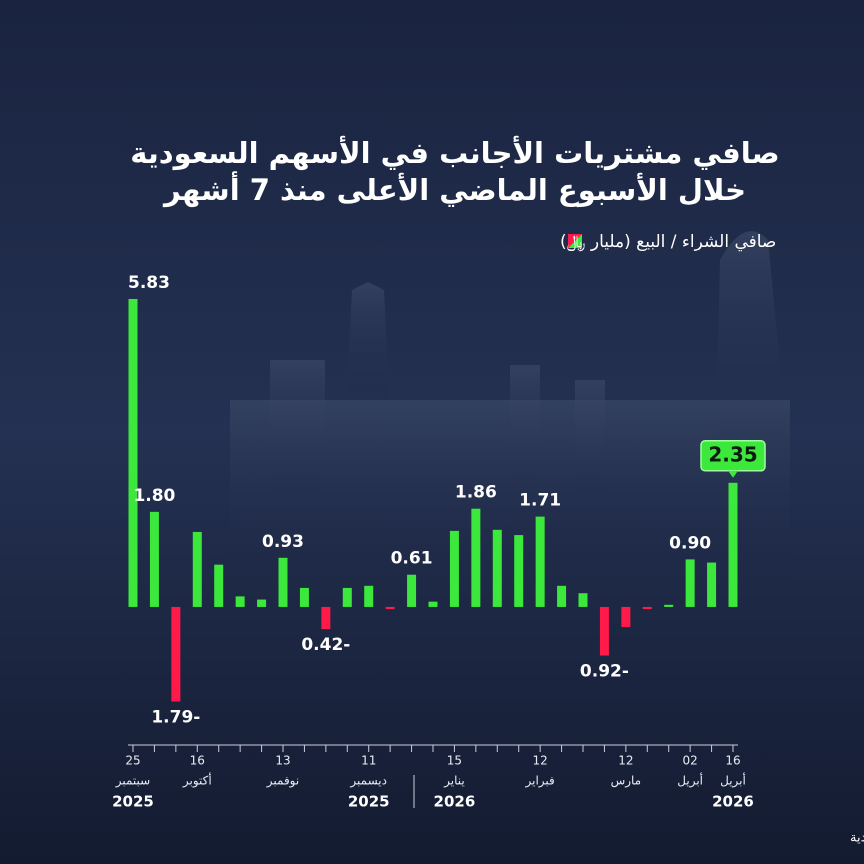  Describe the element at coordinates (412, 559) in the screenshot. I see `value-label: 0.61` at that location.